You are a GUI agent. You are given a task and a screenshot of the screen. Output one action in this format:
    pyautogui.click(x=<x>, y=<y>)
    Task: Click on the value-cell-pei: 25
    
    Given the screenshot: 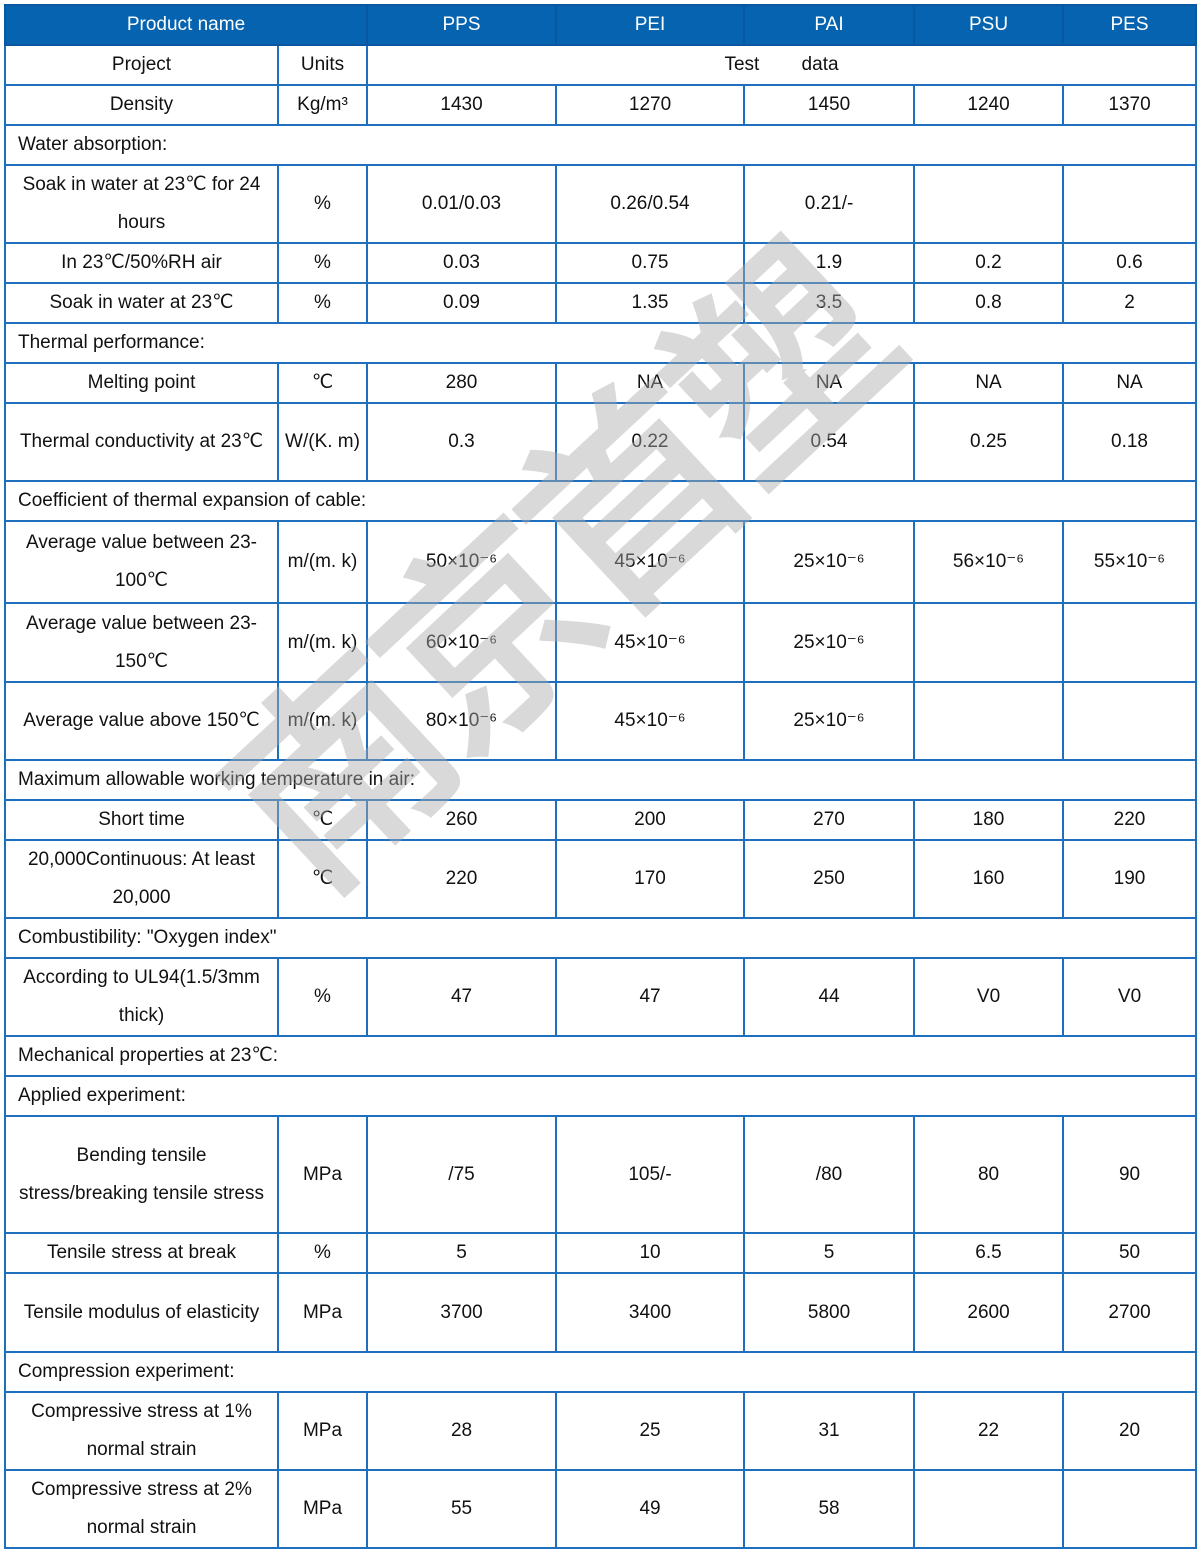 What is the action you would take?
    pyautogui.click(x=650, y=1431)
    